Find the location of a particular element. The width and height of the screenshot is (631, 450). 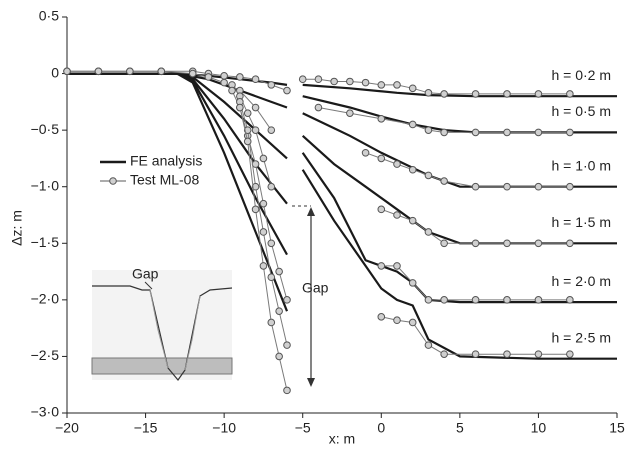

curve-label: h = 2·5 m is located at coordinates (581, 337).